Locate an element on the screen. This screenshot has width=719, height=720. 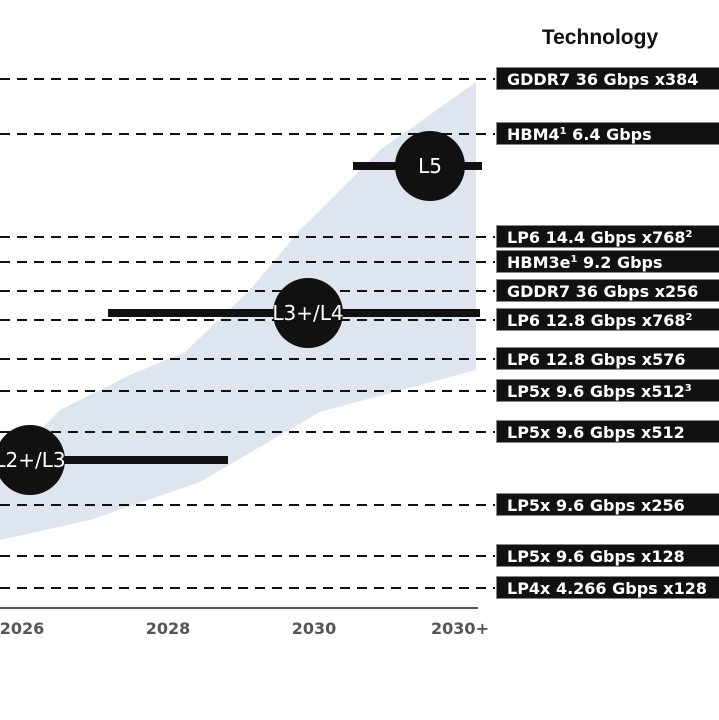
technology-label: LP6 12.8 Gbps x7682 is located at coordinates (607, 319).